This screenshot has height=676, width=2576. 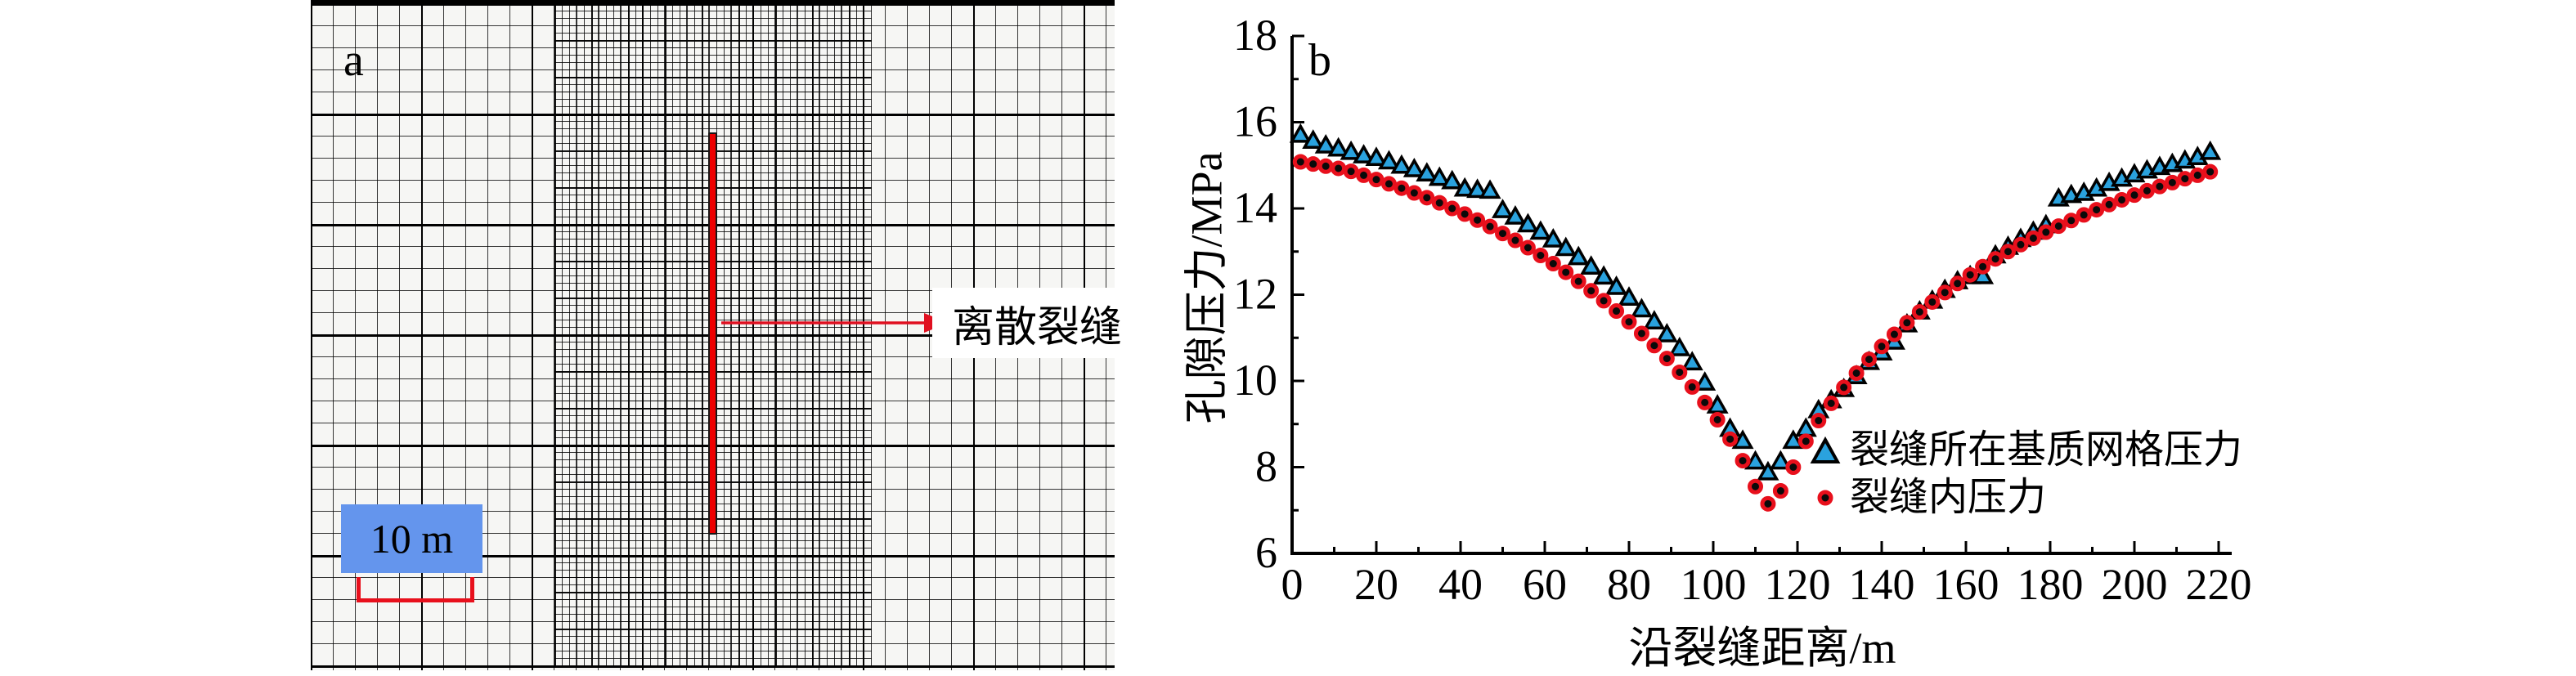 What do you see at coordinates (2135, 584) in the screenshot?
I see `x-tick-label: 200` at bounding box center [2135, 584].